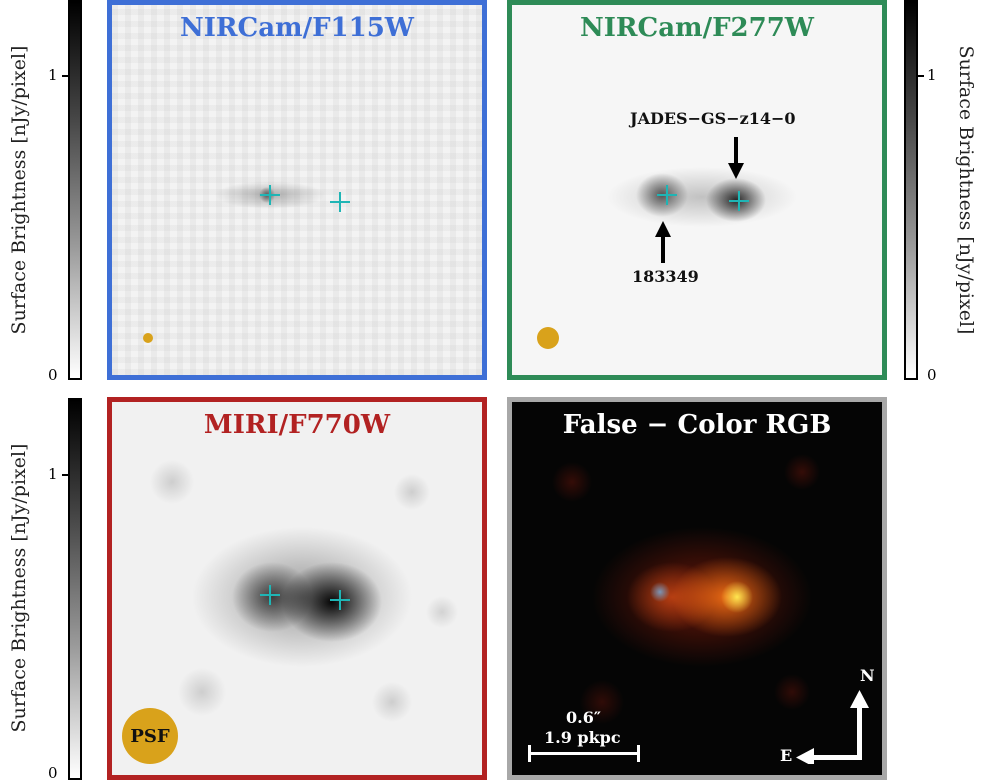  I want to click on compass-east-label: E, so click(786, 755).